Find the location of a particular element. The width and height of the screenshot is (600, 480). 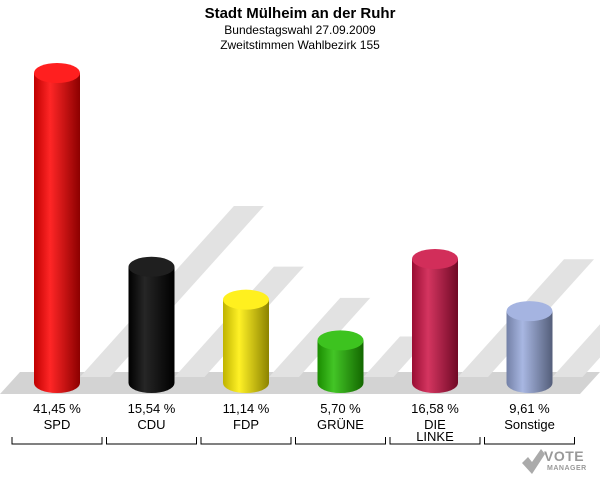

category-label: SPD is located at coordinates (57, 424).